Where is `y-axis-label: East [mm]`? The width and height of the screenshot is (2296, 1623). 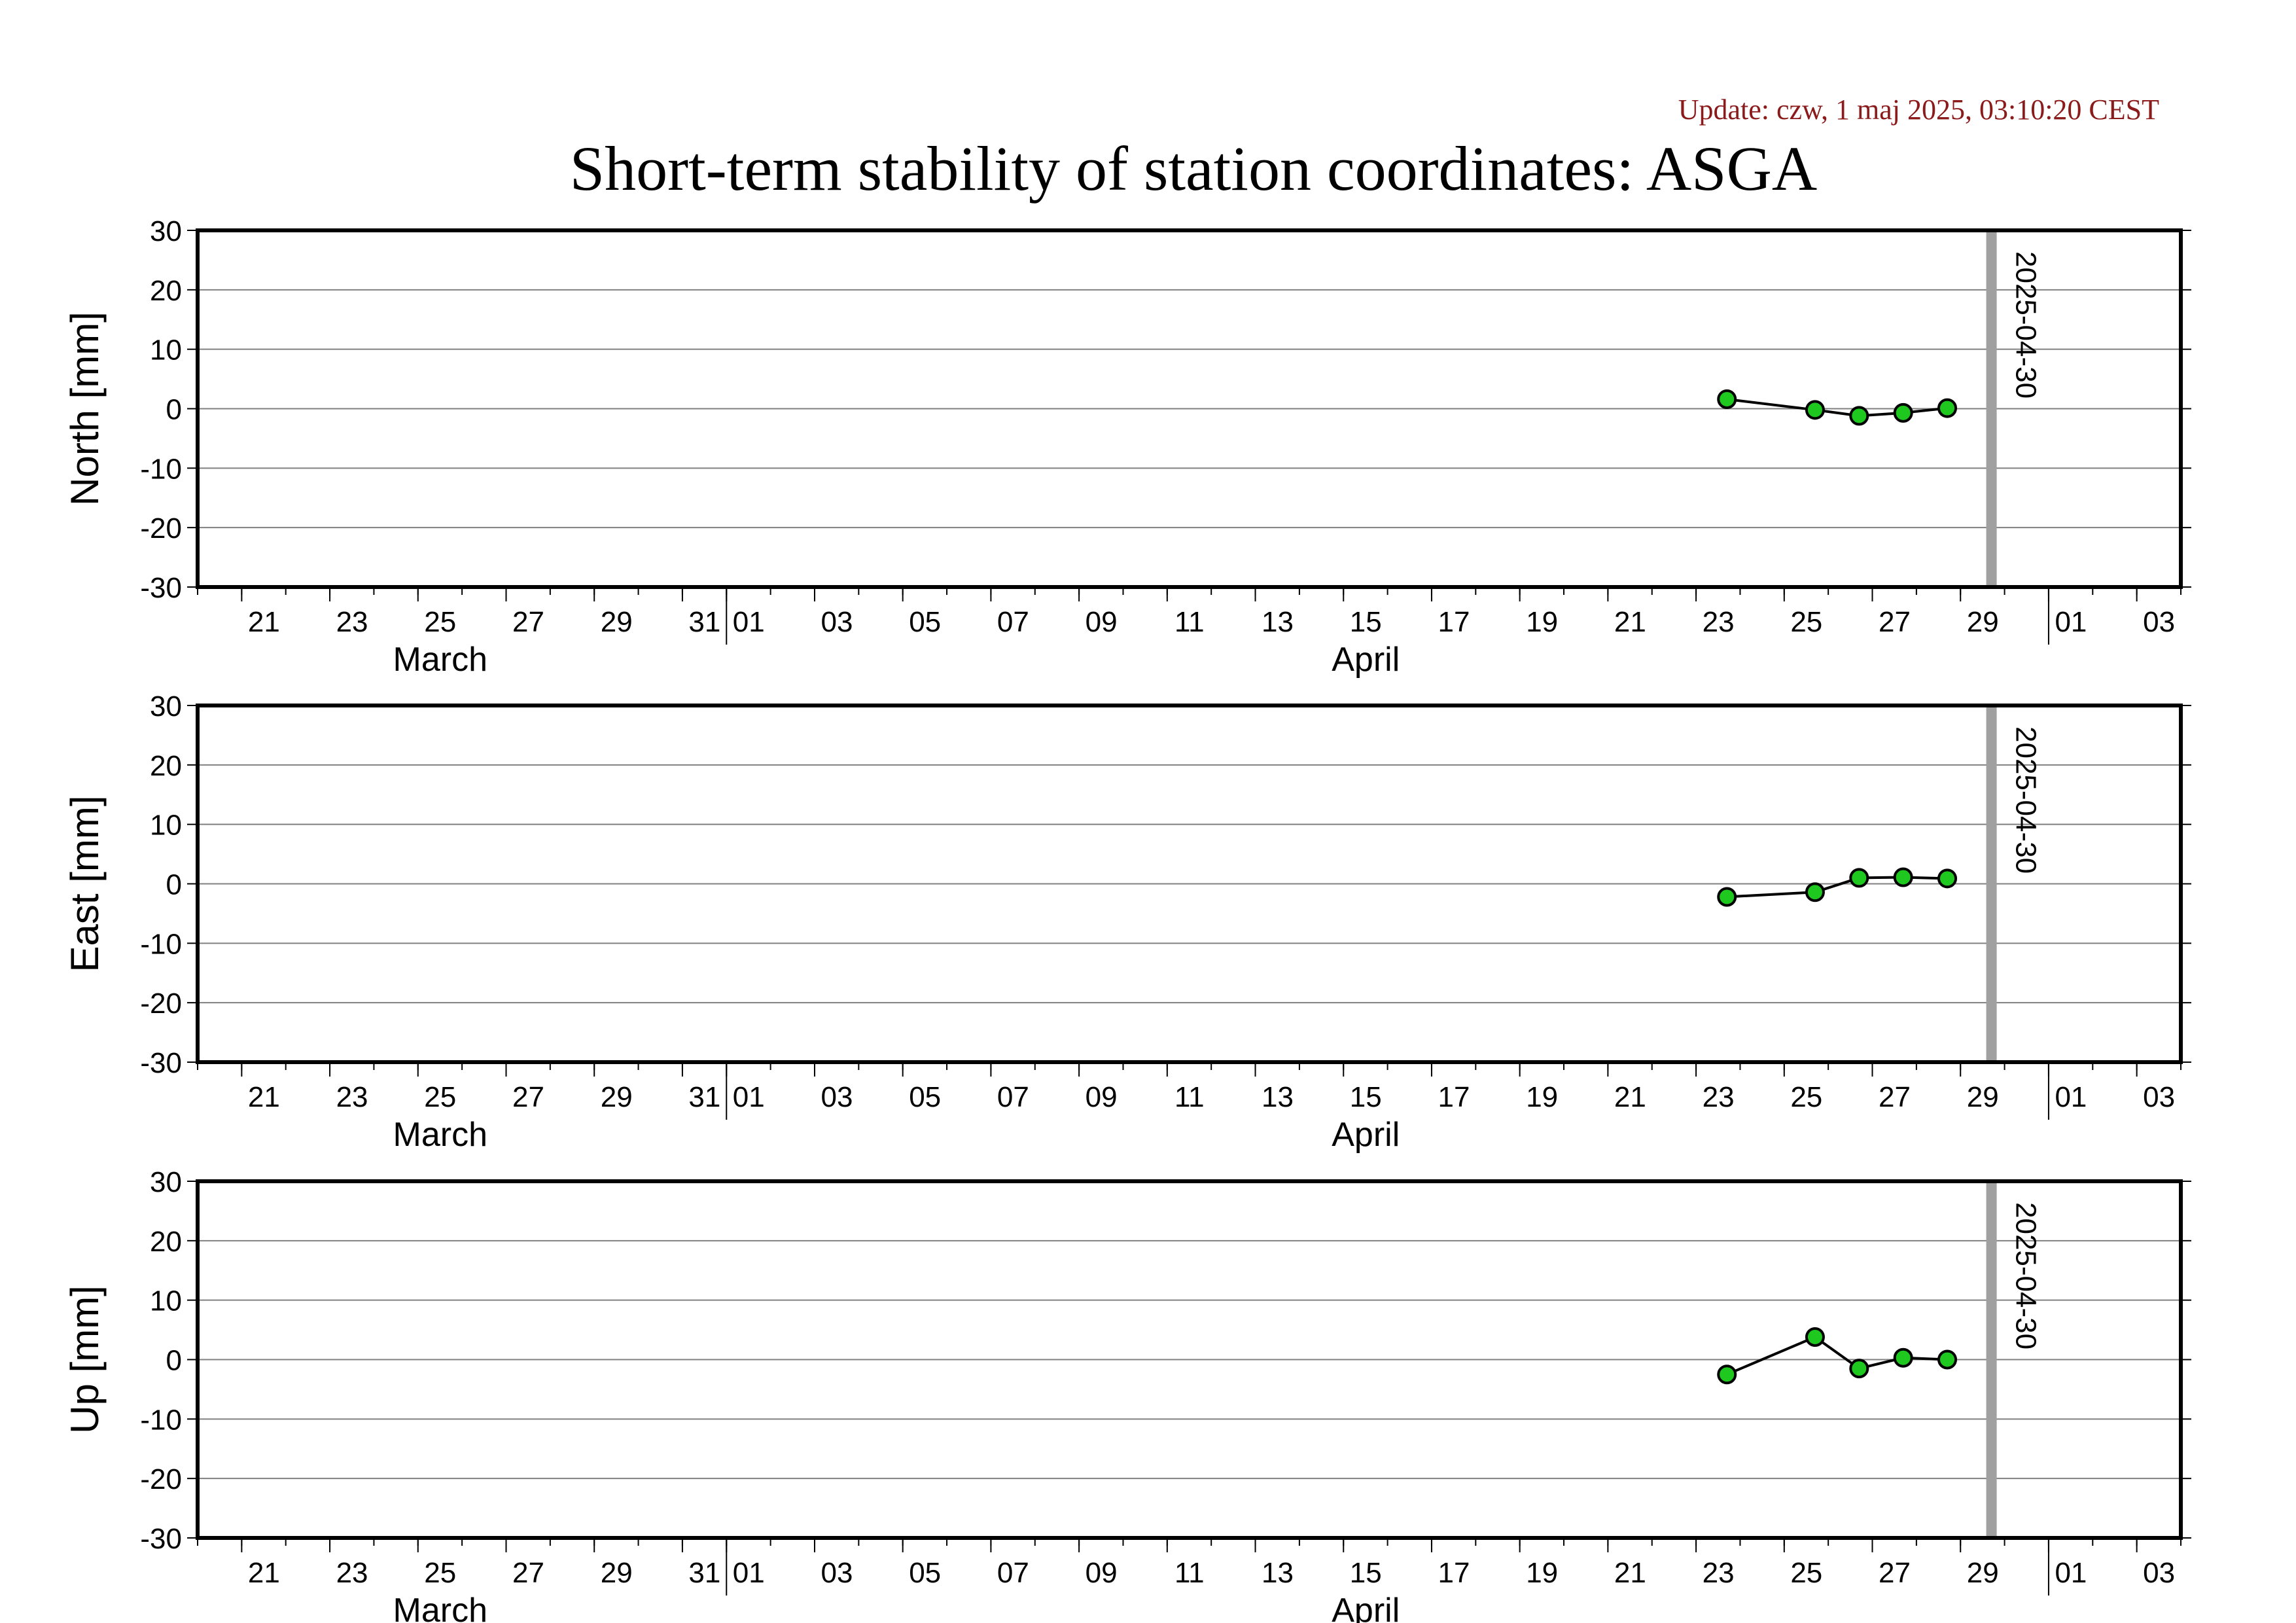 y-axis-label: East [mm] is located at coordinates (85, 883).